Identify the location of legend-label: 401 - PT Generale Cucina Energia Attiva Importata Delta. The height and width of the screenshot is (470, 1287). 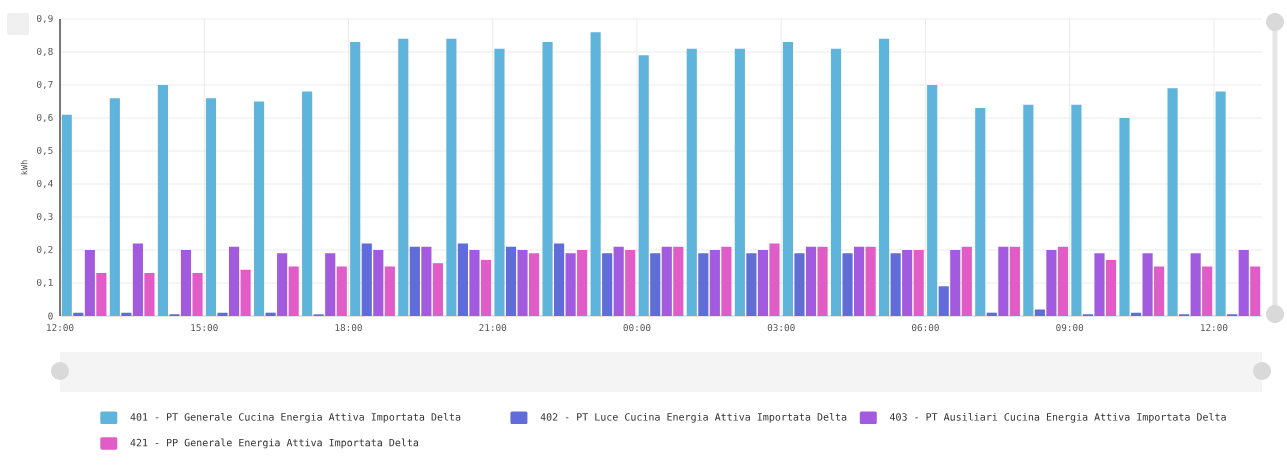
(295, 417).